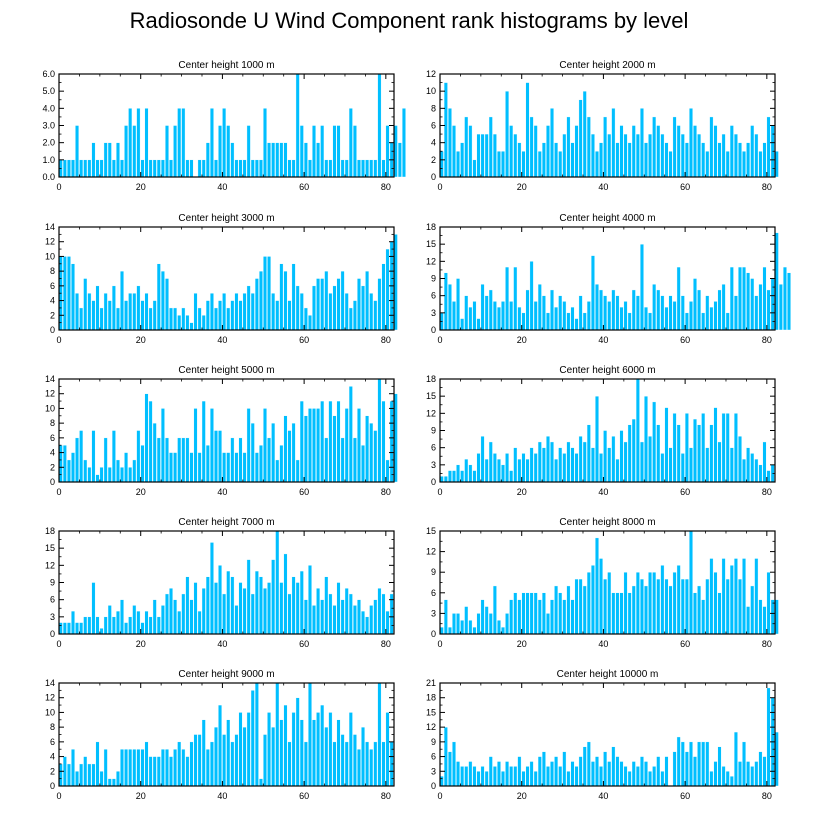 This screenshot has height=824, width=818. I want to click on y-tick-label: 4.0, so click(48, 108).